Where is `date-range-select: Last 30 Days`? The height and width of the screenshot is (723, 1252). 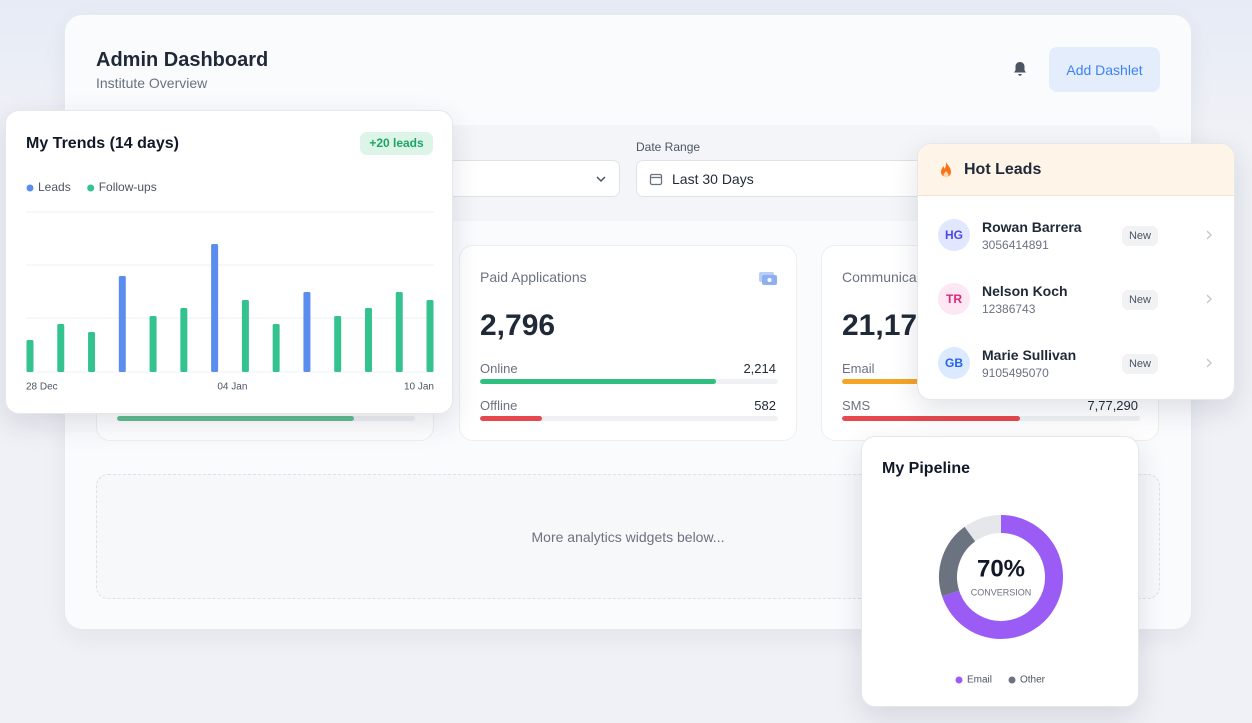 date-range-select: Last 30 Days is located at coordinates (786, 178).